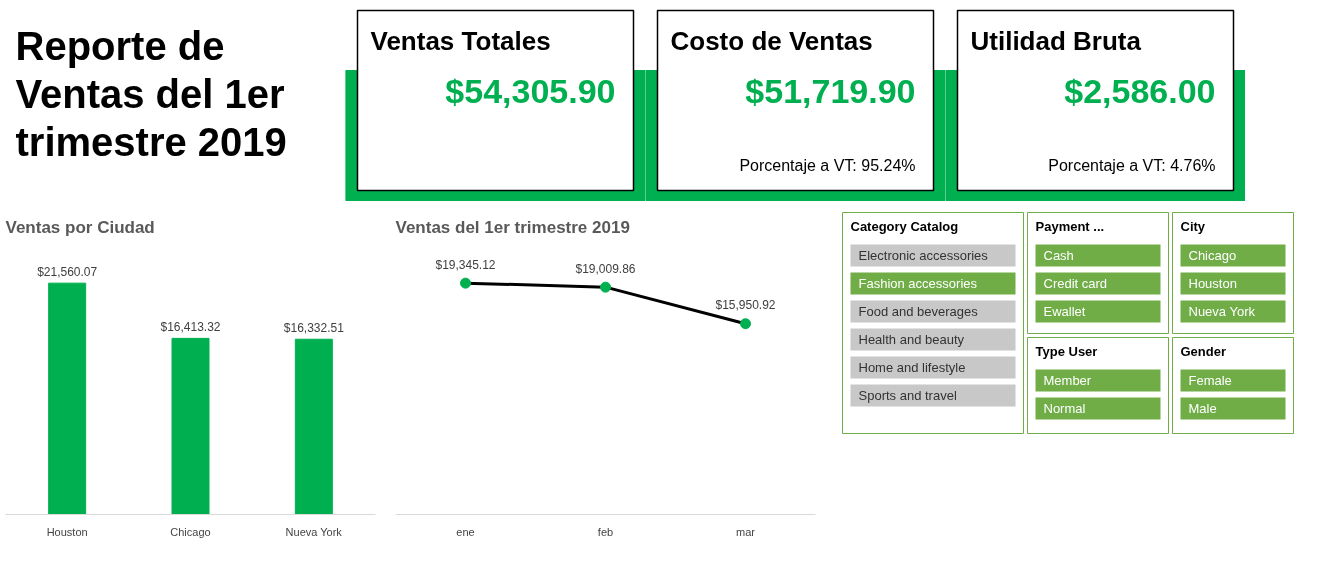 The image size is (1317, 572). Describe the element at coordinates (314, 327) in the screenshot. I see `data-label: $16,332.51` at that location.